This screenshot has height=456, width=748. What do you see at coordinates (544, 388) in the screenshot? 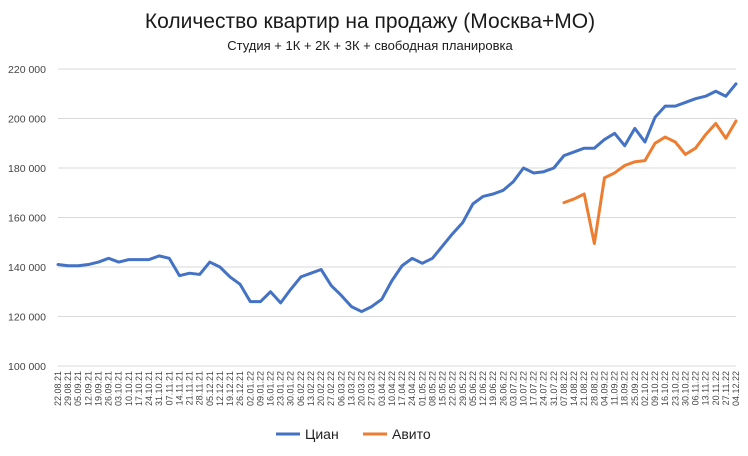
I see `x-tick-label: 24.07.22` at bounding box center [544, 388].